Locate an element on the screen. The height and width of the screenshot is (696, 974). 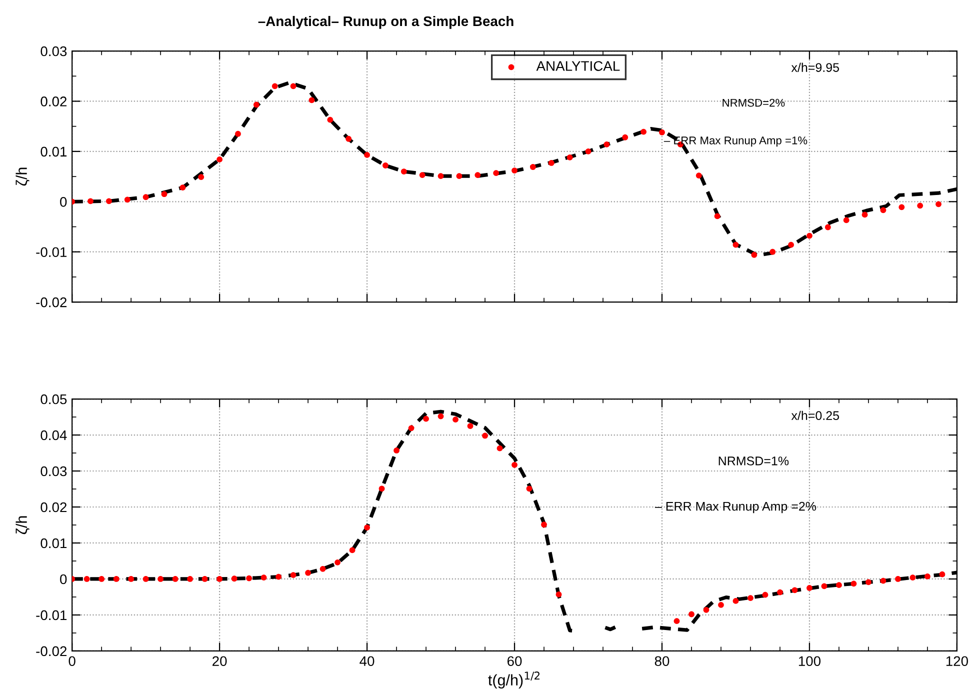
y-tick-label: 0 is located at coordinates (63, 579).